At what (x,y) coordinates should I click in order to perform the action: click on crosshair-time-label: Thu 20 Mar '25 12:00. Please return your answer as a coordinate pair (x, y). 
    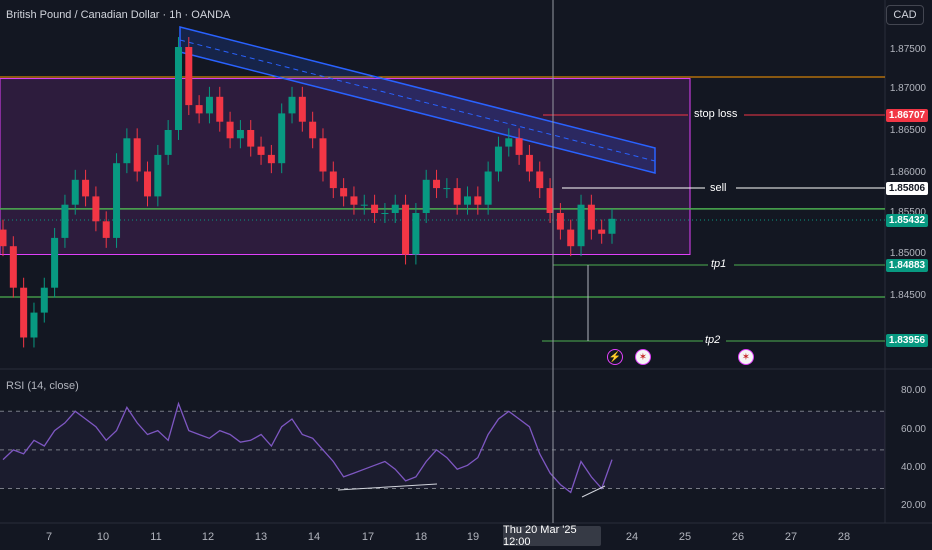
    Looking at the image, I should click on (552, 536).